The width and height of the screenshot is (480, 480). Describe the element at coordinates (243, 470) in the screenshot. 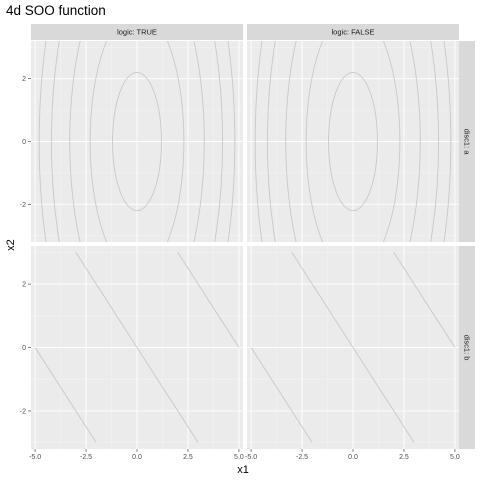

I see `x-axis-title: x1` at that location.